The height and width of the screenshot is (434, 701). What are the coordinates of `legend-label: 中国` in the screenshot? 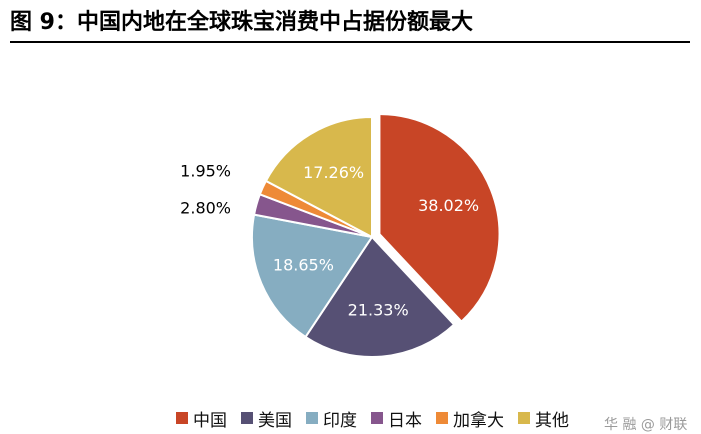 It's located at (210, 420).